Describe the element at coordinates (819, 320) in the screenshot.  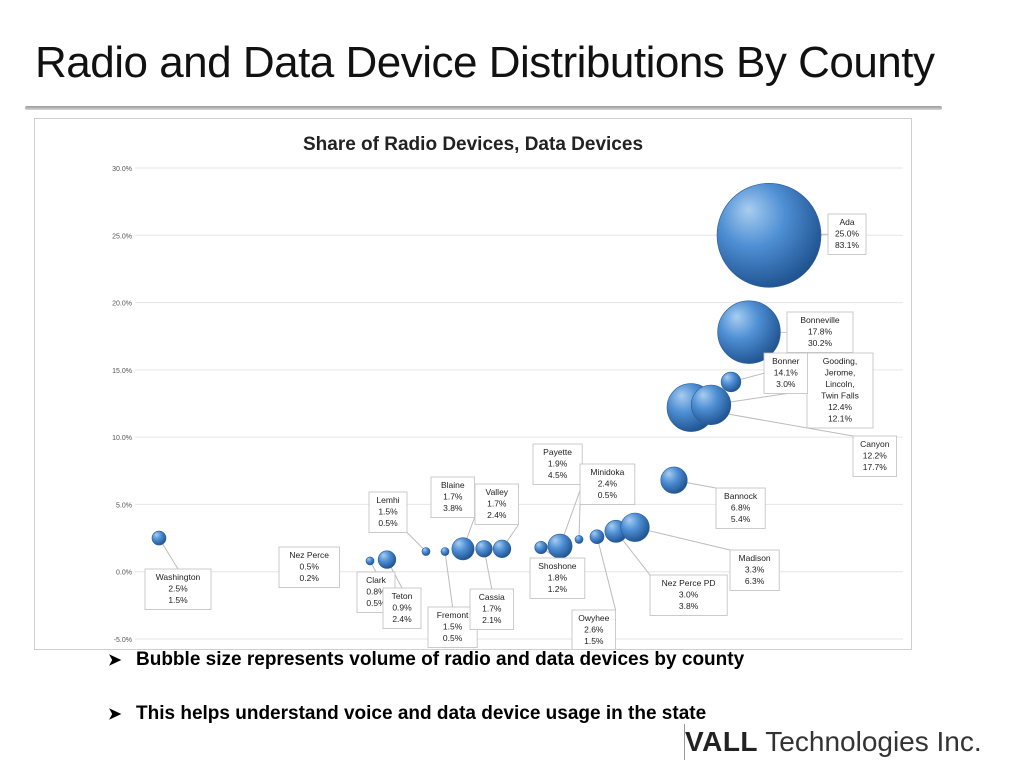
I see `data-label-text: Bonneville` at that location.